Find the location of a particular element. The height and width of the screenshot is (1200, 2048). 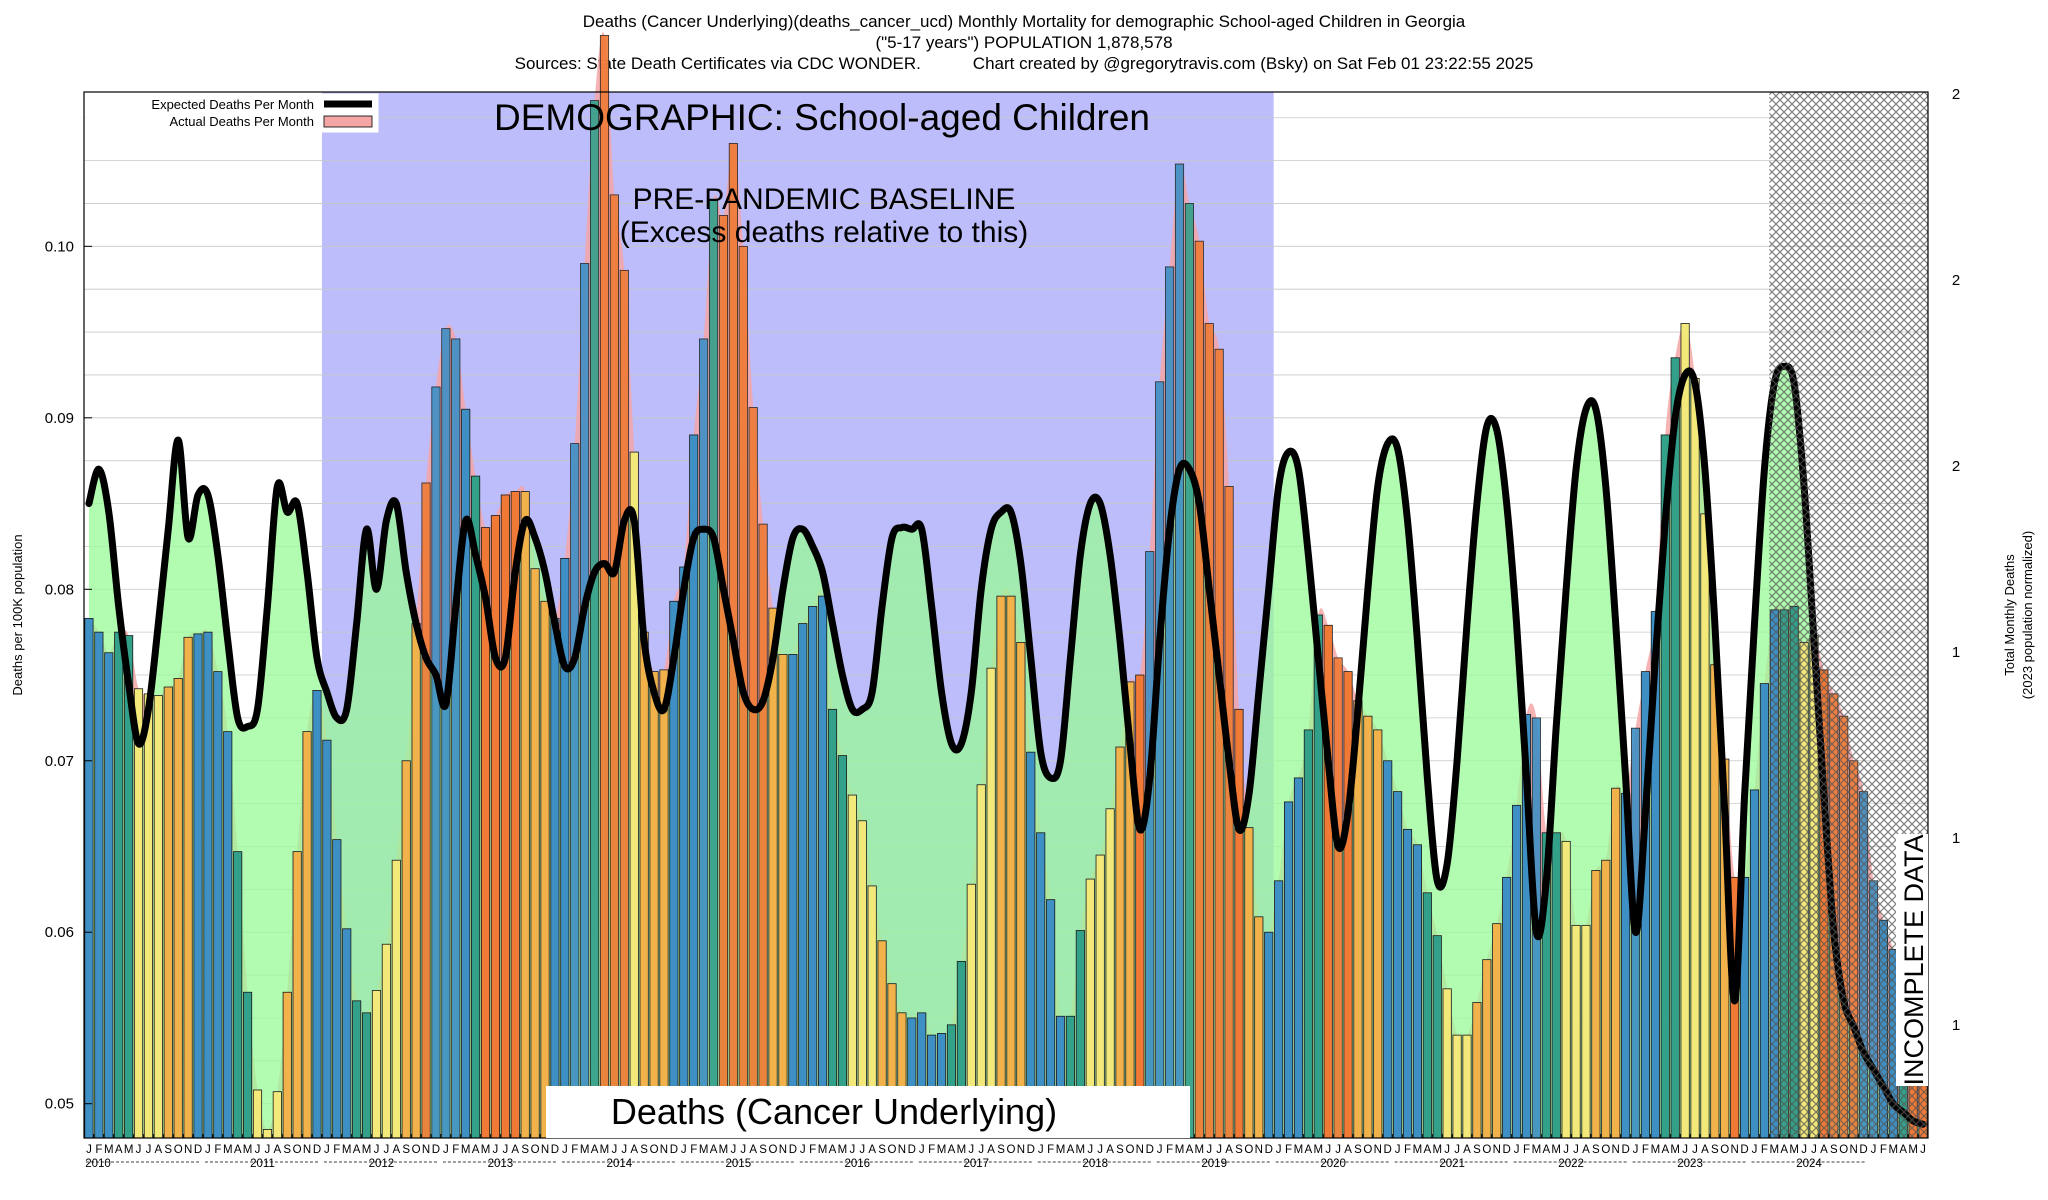

legend-actual-swatch is located at coordinates (348, 121).